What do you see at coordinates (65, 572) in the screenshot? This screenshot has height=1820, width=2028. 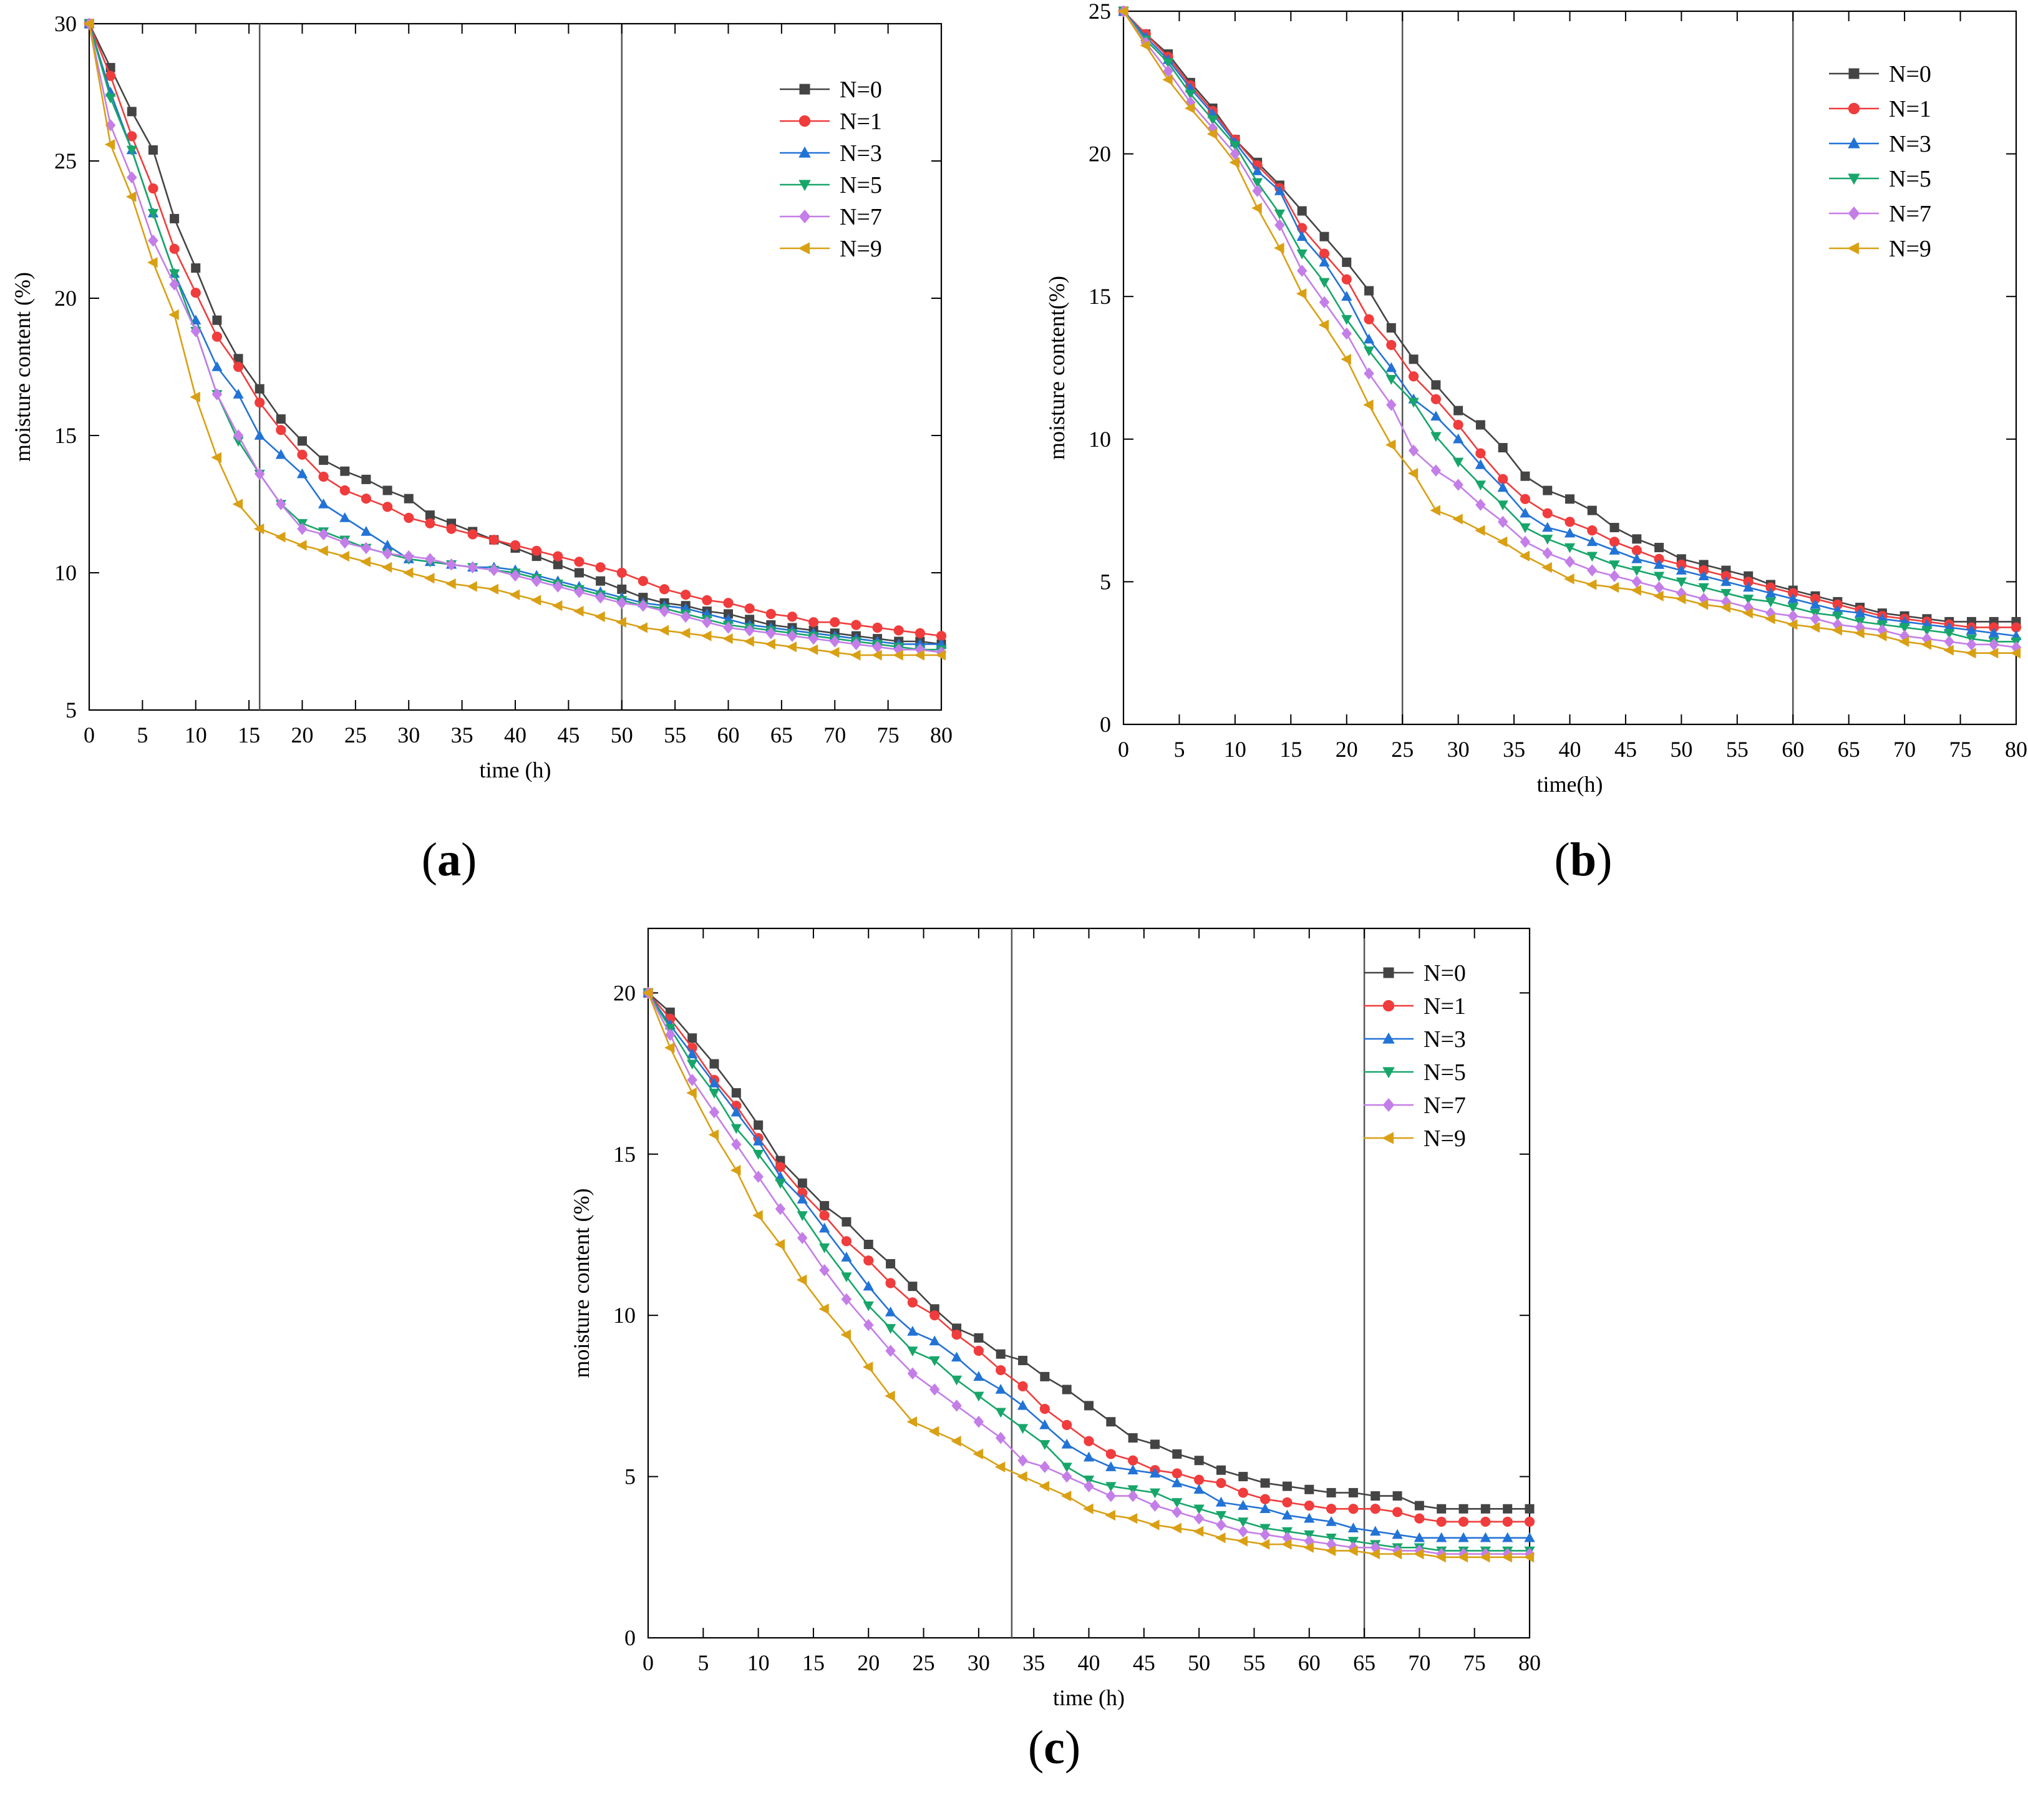 I see `y-tick-label: 10` at bounding box center [65, 572].